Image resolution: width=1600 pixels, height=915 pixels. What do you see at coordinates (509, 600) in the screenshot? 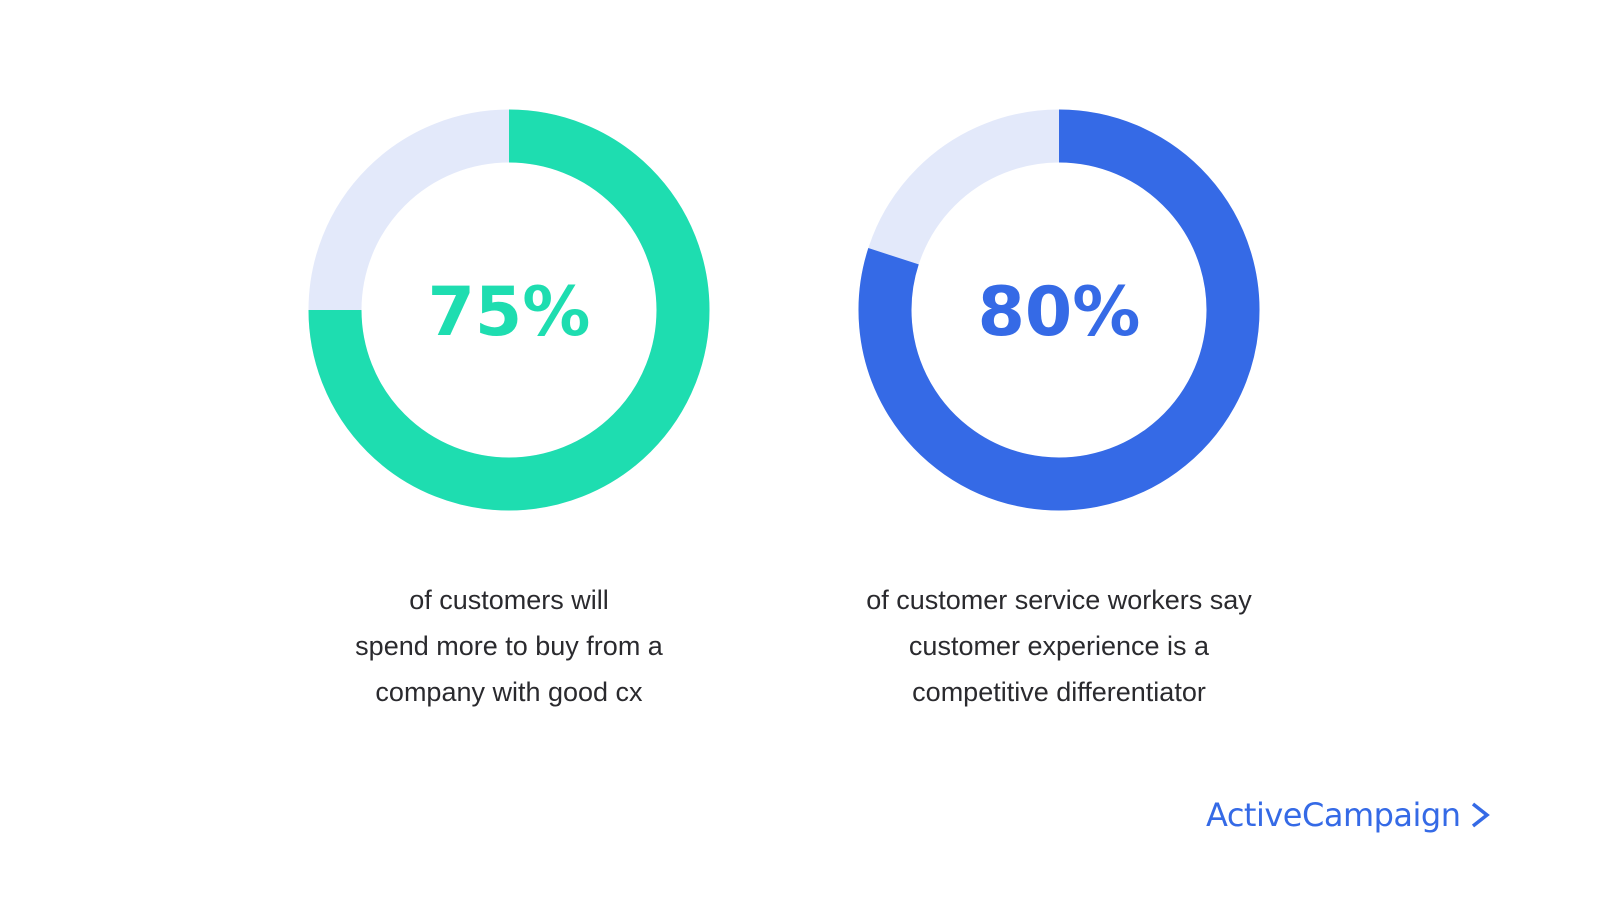
I see `caption-line: of customers will` at bounding box center [509, 600].